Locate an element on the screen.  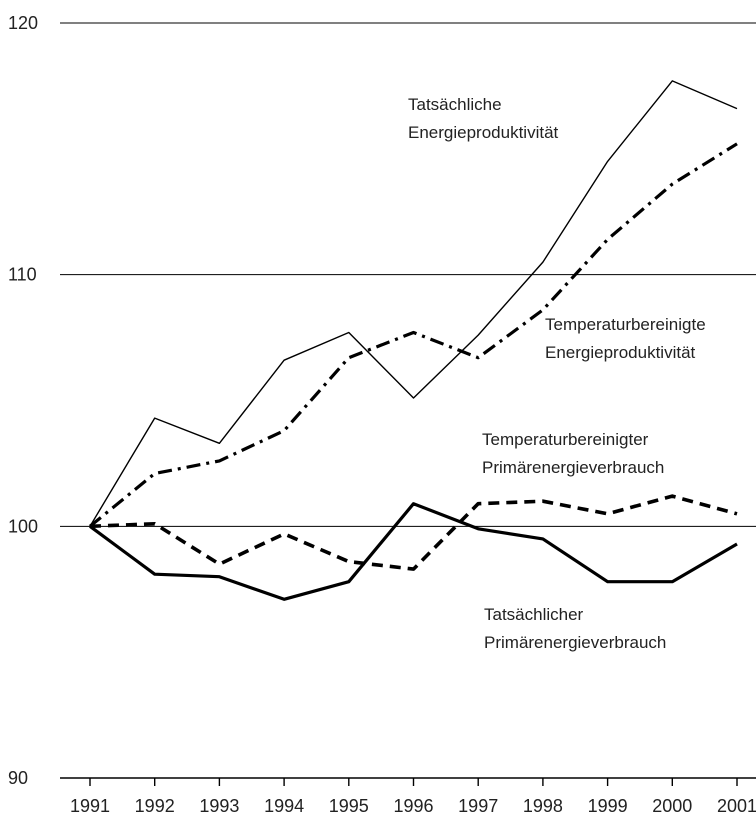
x-tick-label: 1994 is located at coordinates (284, 806).